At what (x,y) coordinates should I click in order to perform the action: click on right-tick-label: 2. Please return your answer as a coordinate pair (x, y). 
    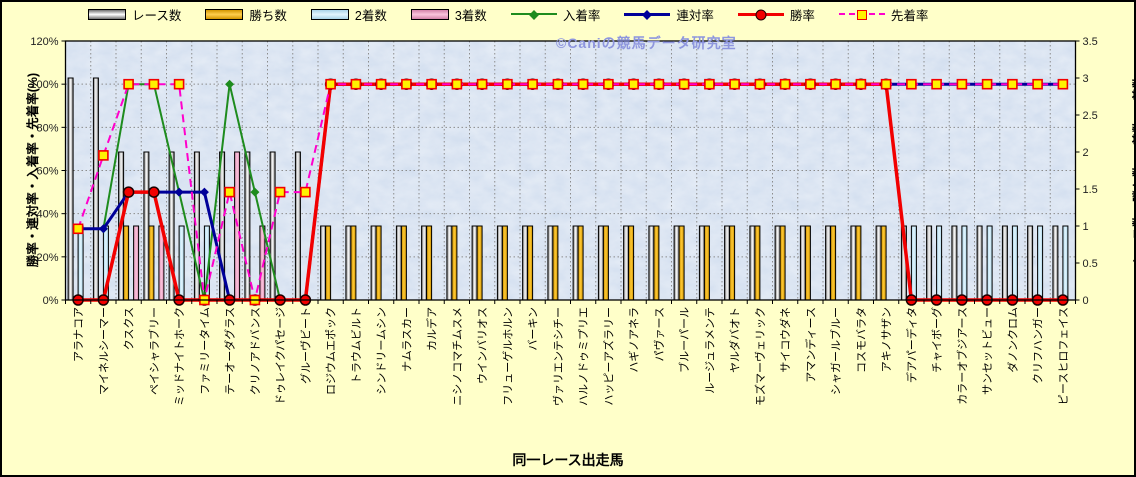
    Looking at the image, I should click on (1086, 153).